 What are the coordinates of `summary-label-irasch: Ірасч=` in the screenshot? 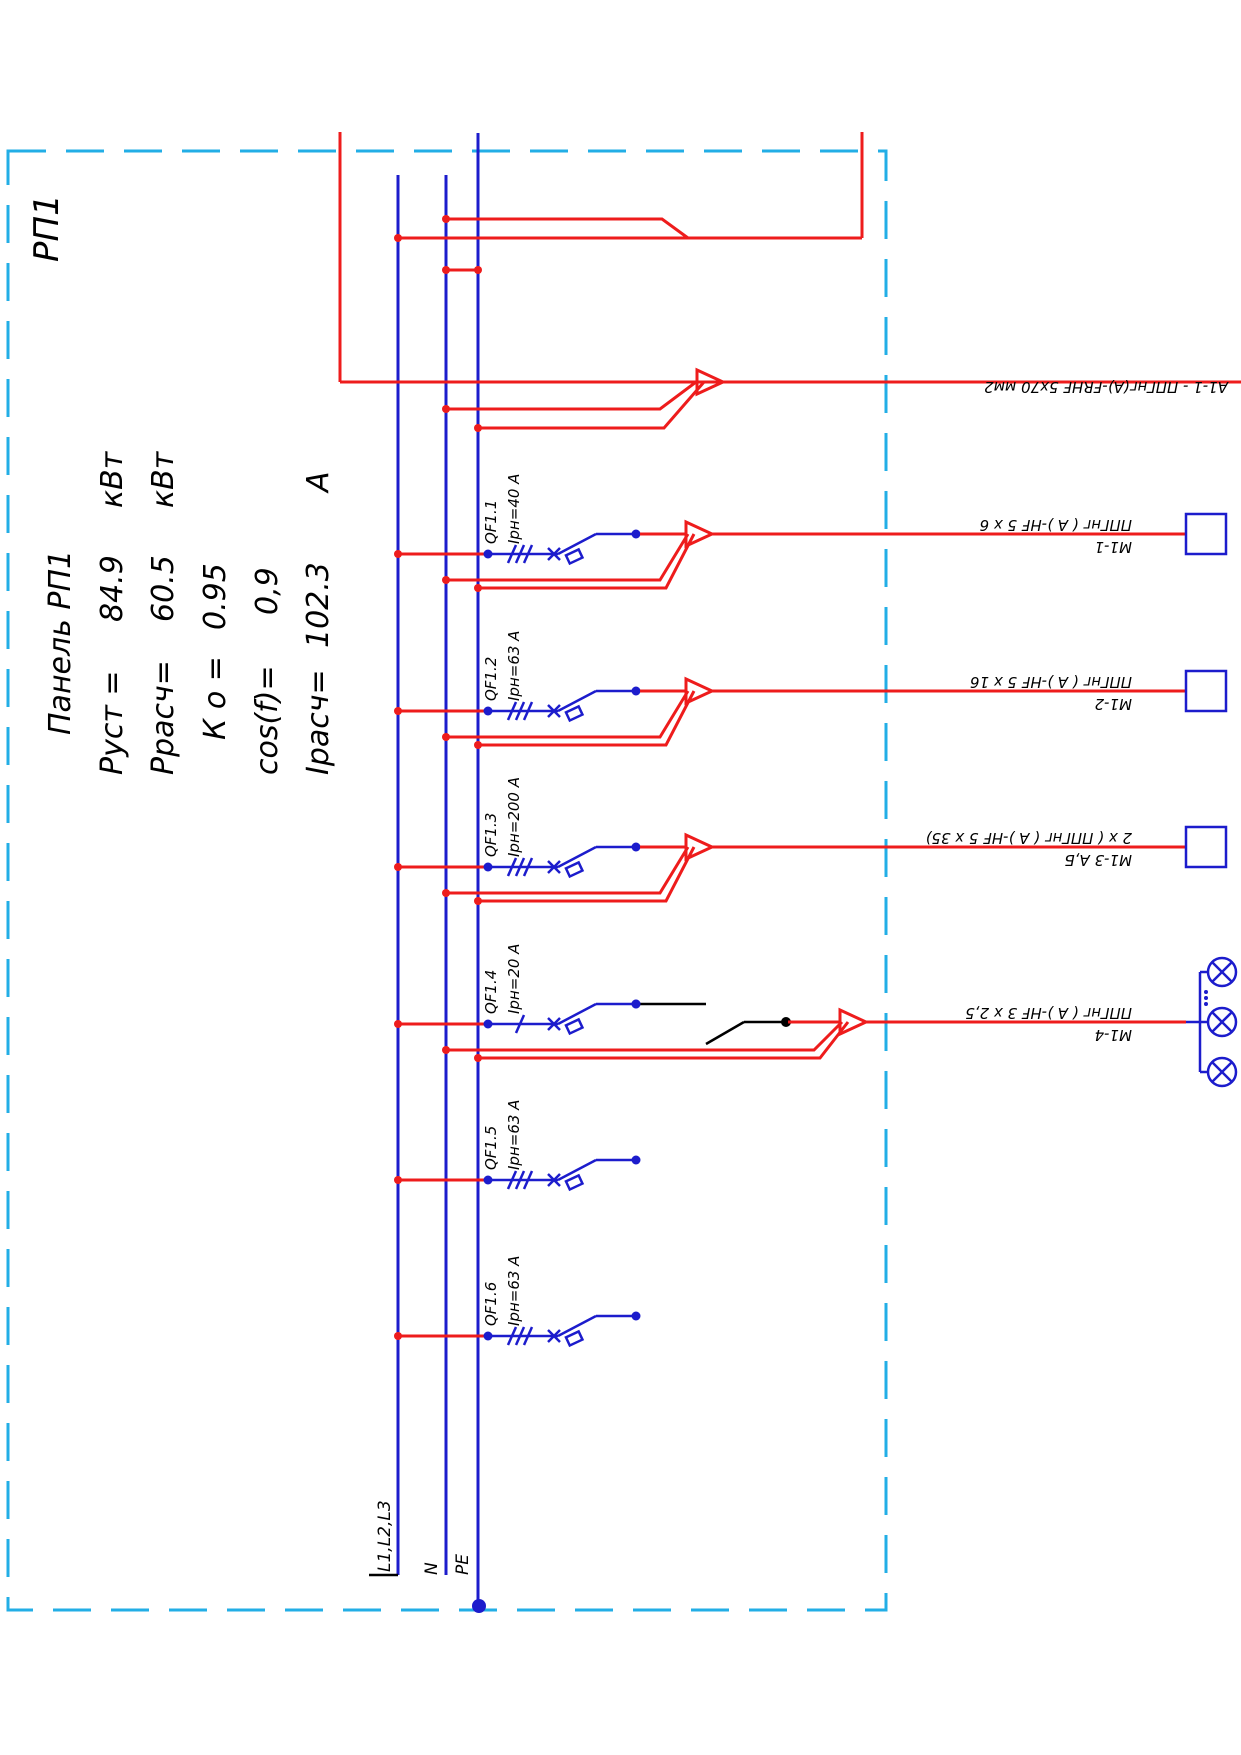 It's located at (318, 722).